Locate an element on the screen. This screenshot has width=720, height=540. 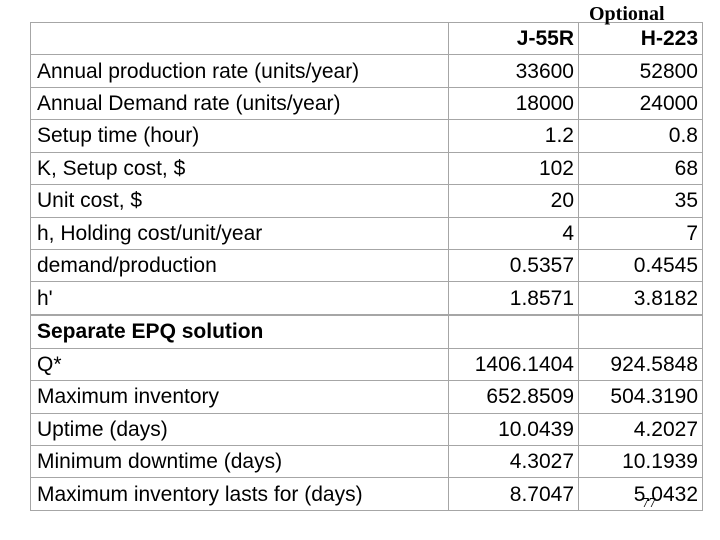
table-row: h' 1.8571 3.8182 is located at coordinates (366, 298).